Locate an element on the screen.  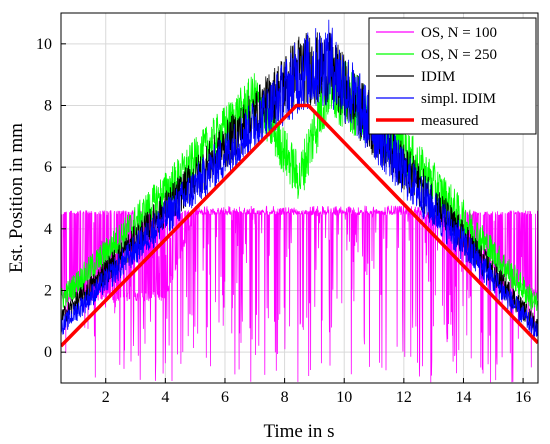
y-tick-label: 2 is located at coordinates (48, 291).